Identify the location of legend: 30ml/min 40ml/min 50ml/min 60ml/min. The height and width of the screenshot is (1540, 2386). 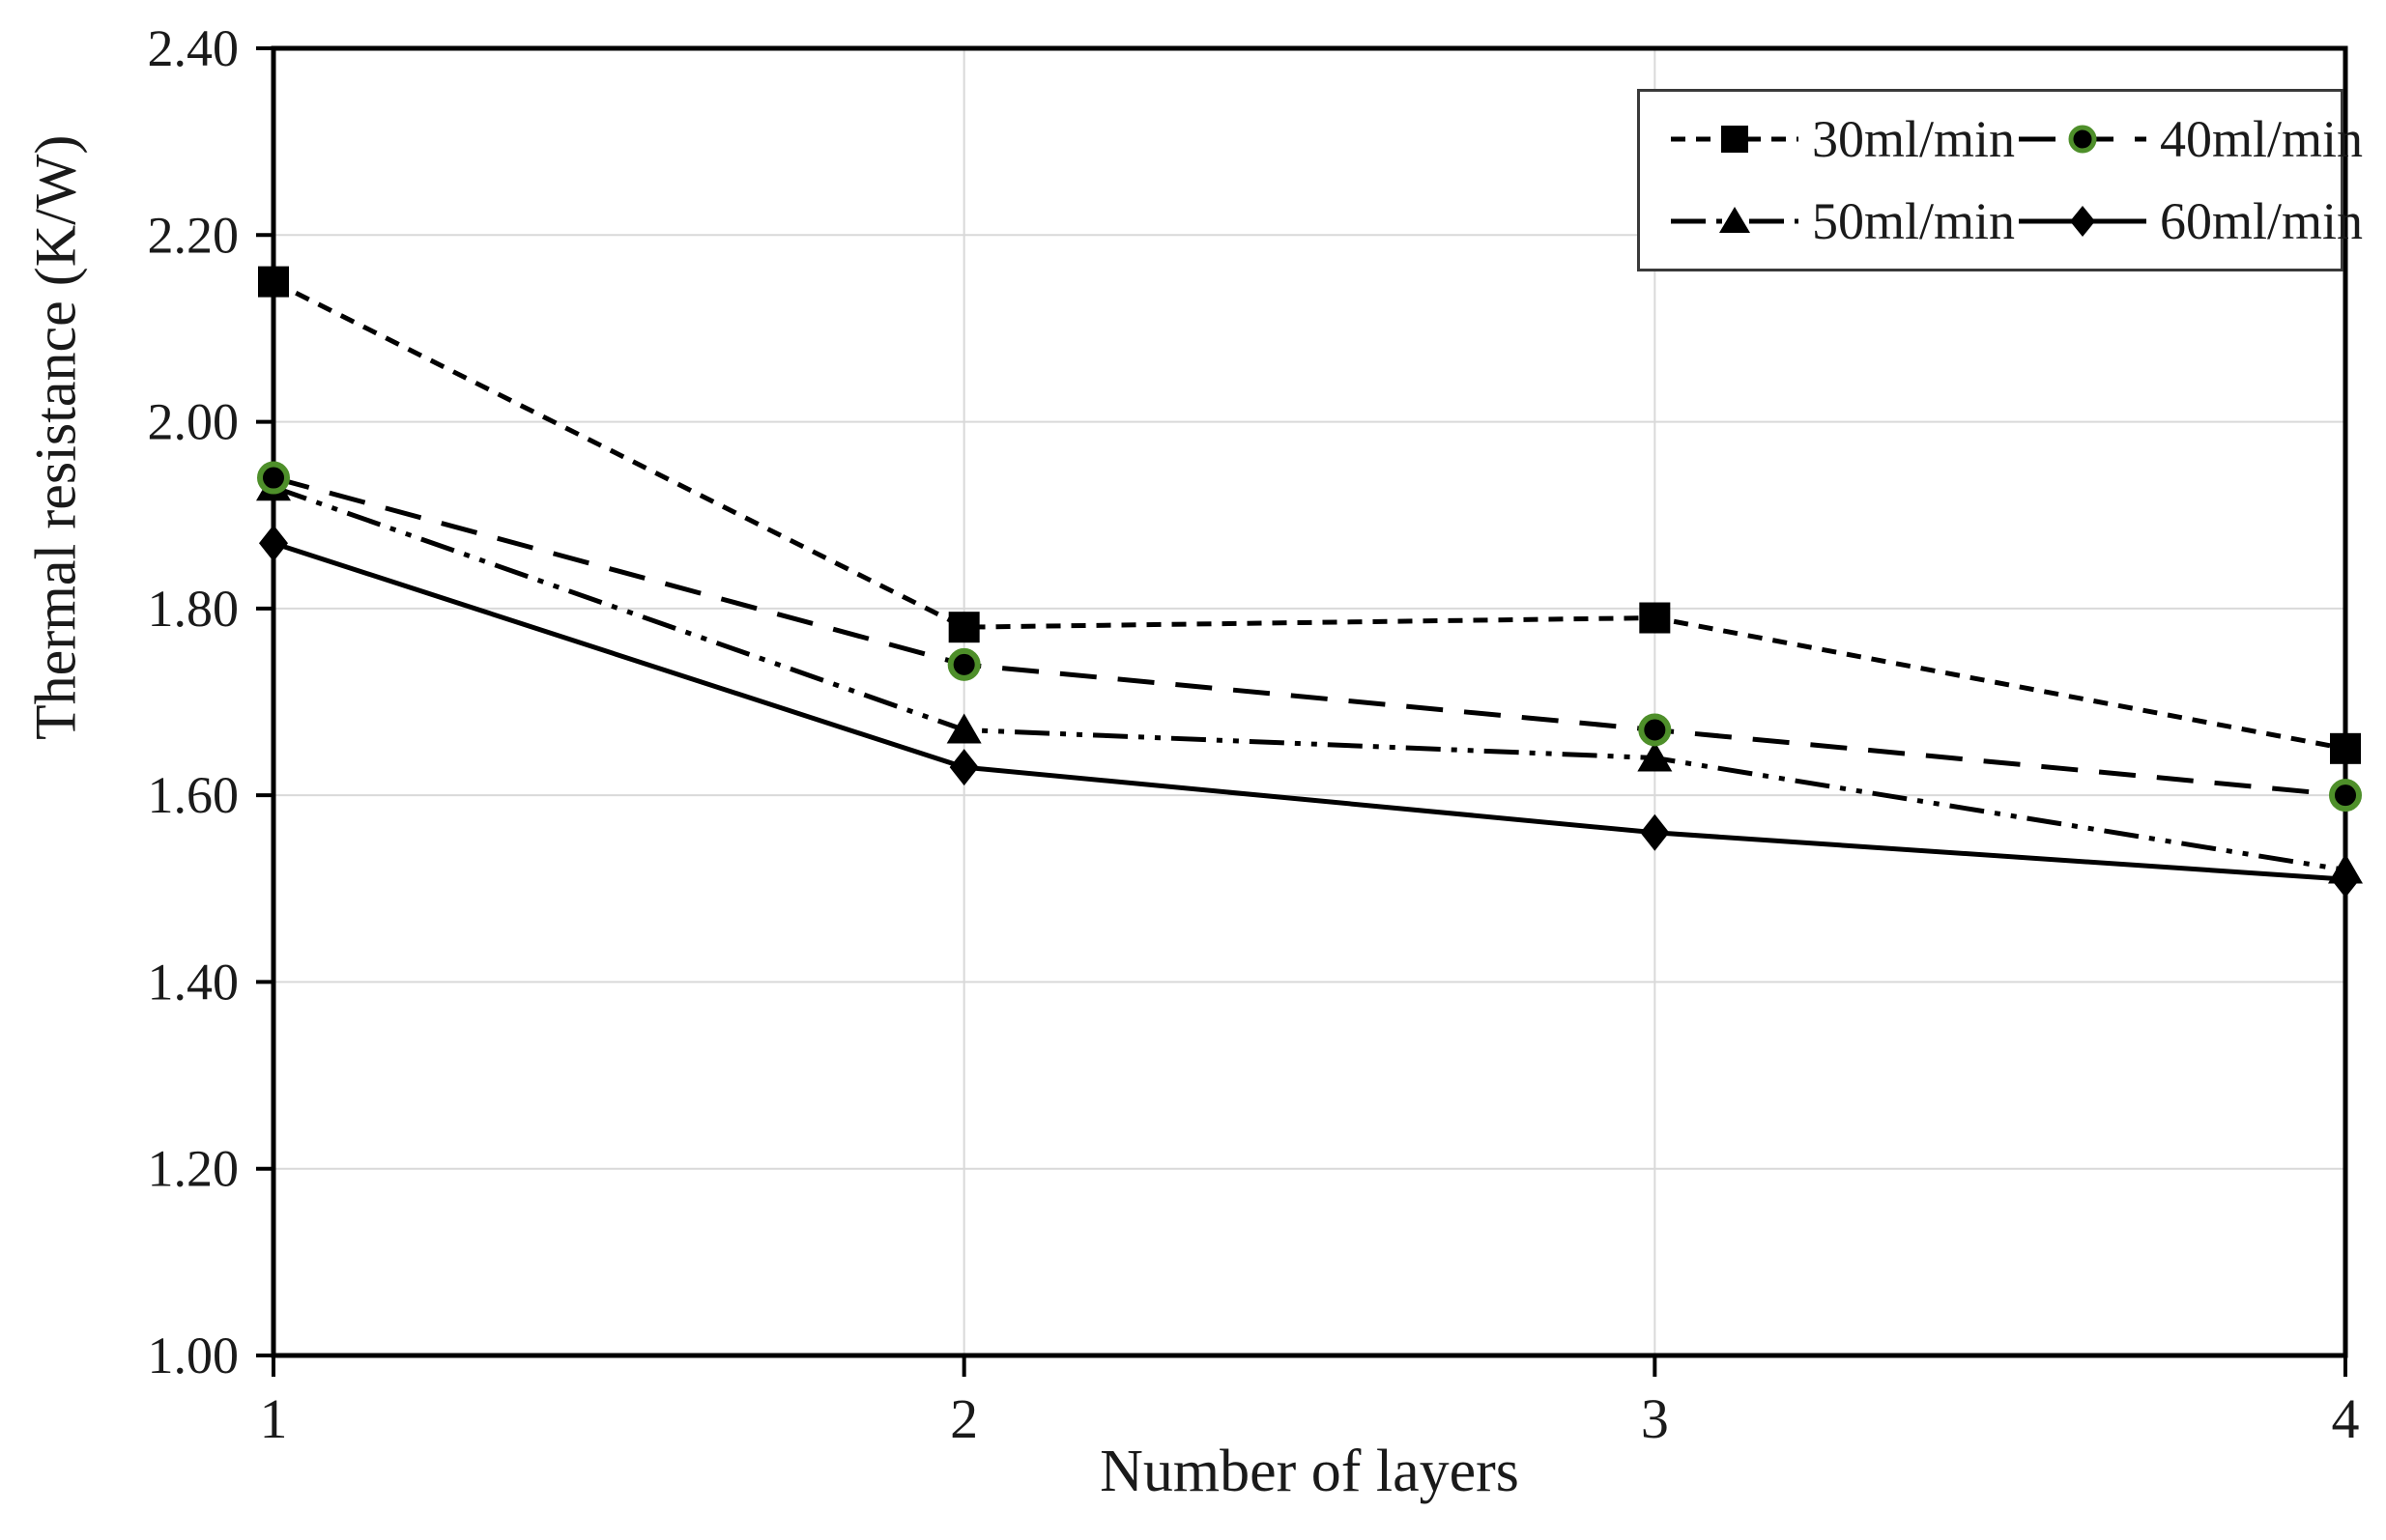
(2000, 180).